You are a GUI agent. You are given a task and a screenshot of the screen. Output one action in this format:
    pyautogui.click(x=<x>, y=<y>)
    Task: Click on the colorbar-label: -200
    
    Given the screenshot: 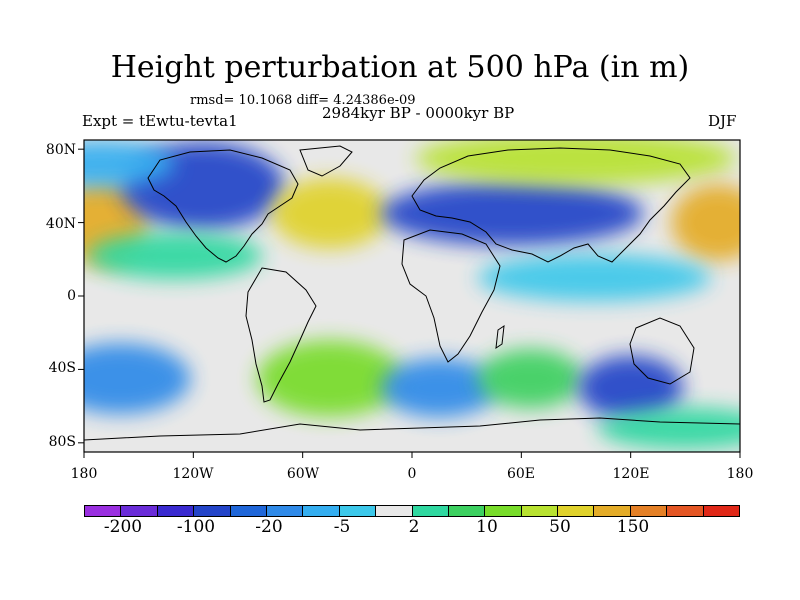 What is the action you would take?
    pyautogui.click(x=123, y=527)
    